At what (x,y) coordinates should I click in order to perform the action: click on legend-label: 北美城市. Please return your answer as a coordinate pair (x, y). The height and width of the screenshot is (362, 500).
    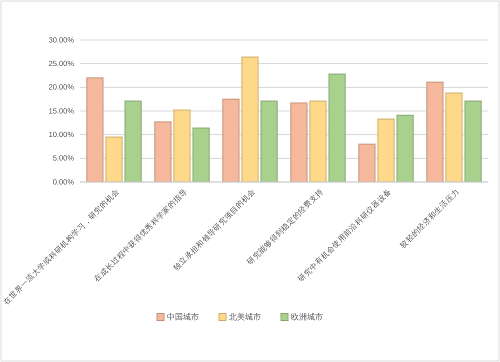
    Looking at the image, I should click on (245, 317).